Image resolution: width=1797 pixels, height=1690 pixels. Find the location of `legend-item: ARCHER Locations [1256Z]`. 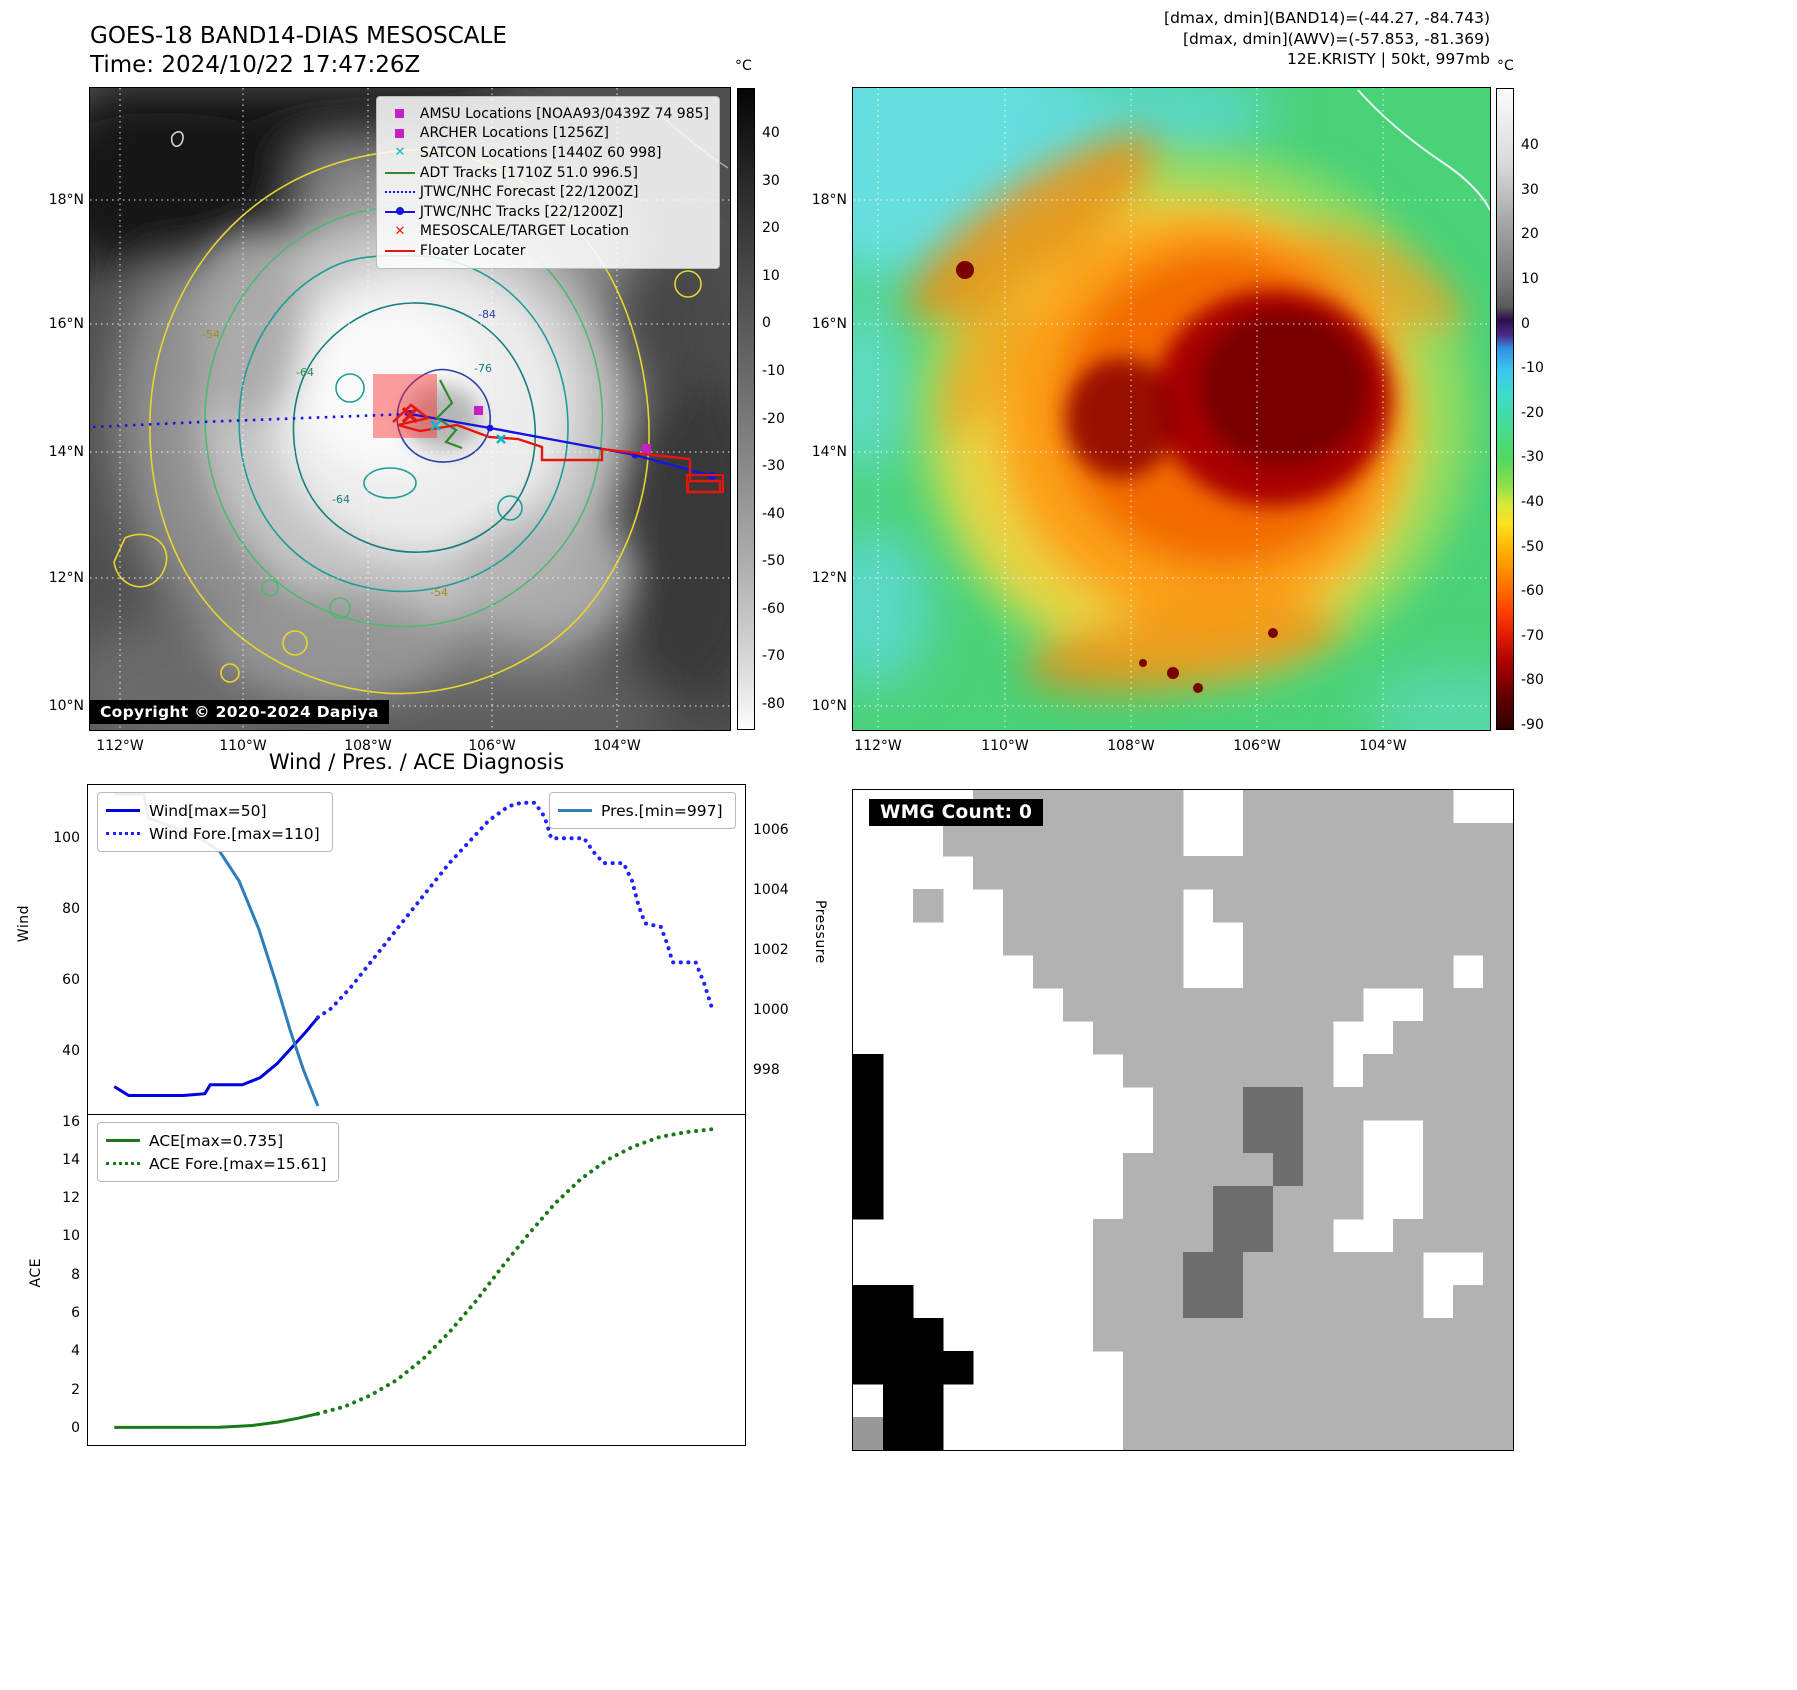

legend-item: ARCHER Locations [1256Z] is located at coordinates (545, 134).